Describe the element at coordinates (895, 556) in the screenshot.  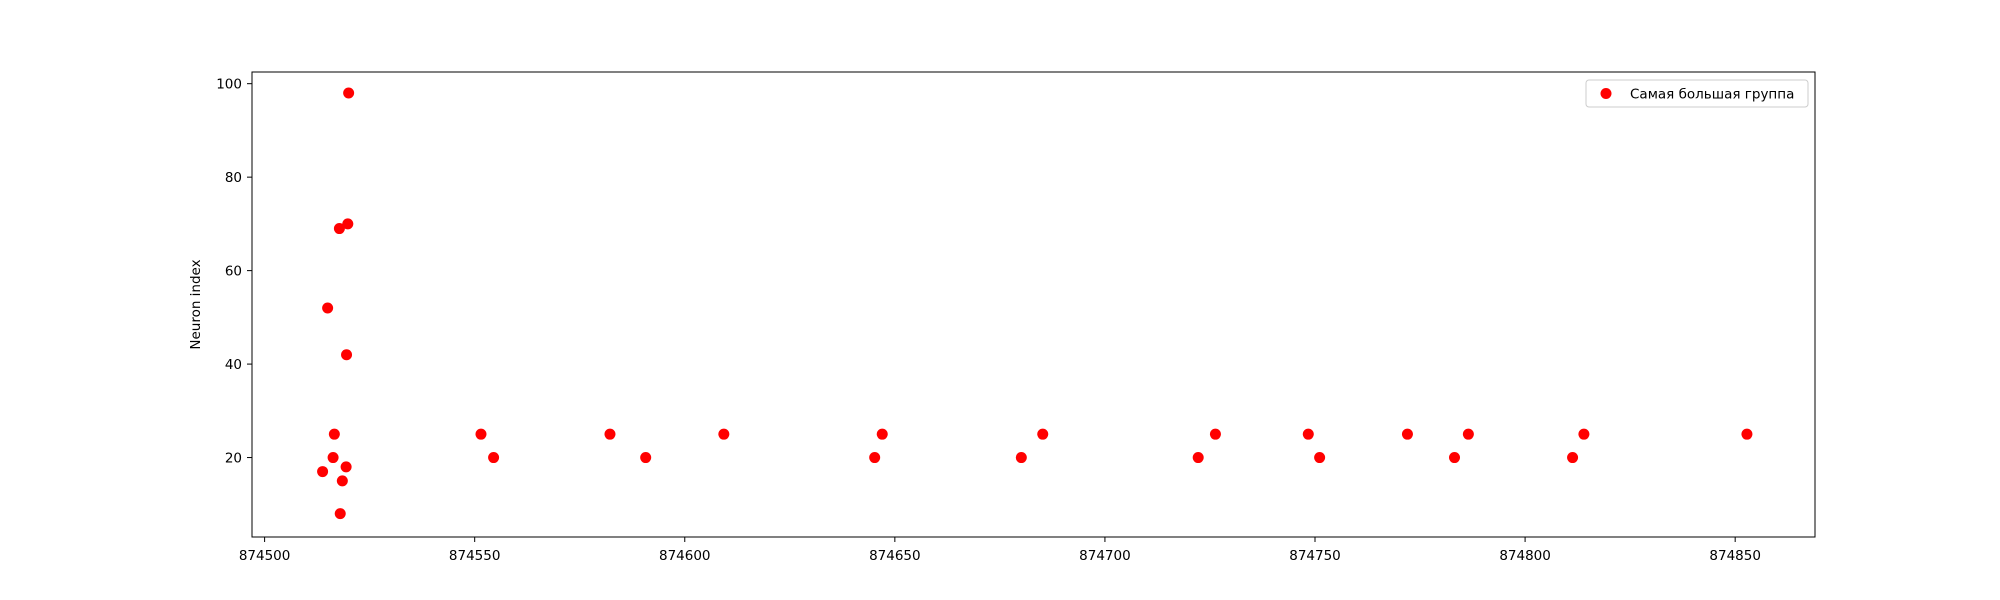
I see `x-tick-label: 874650` at that location.